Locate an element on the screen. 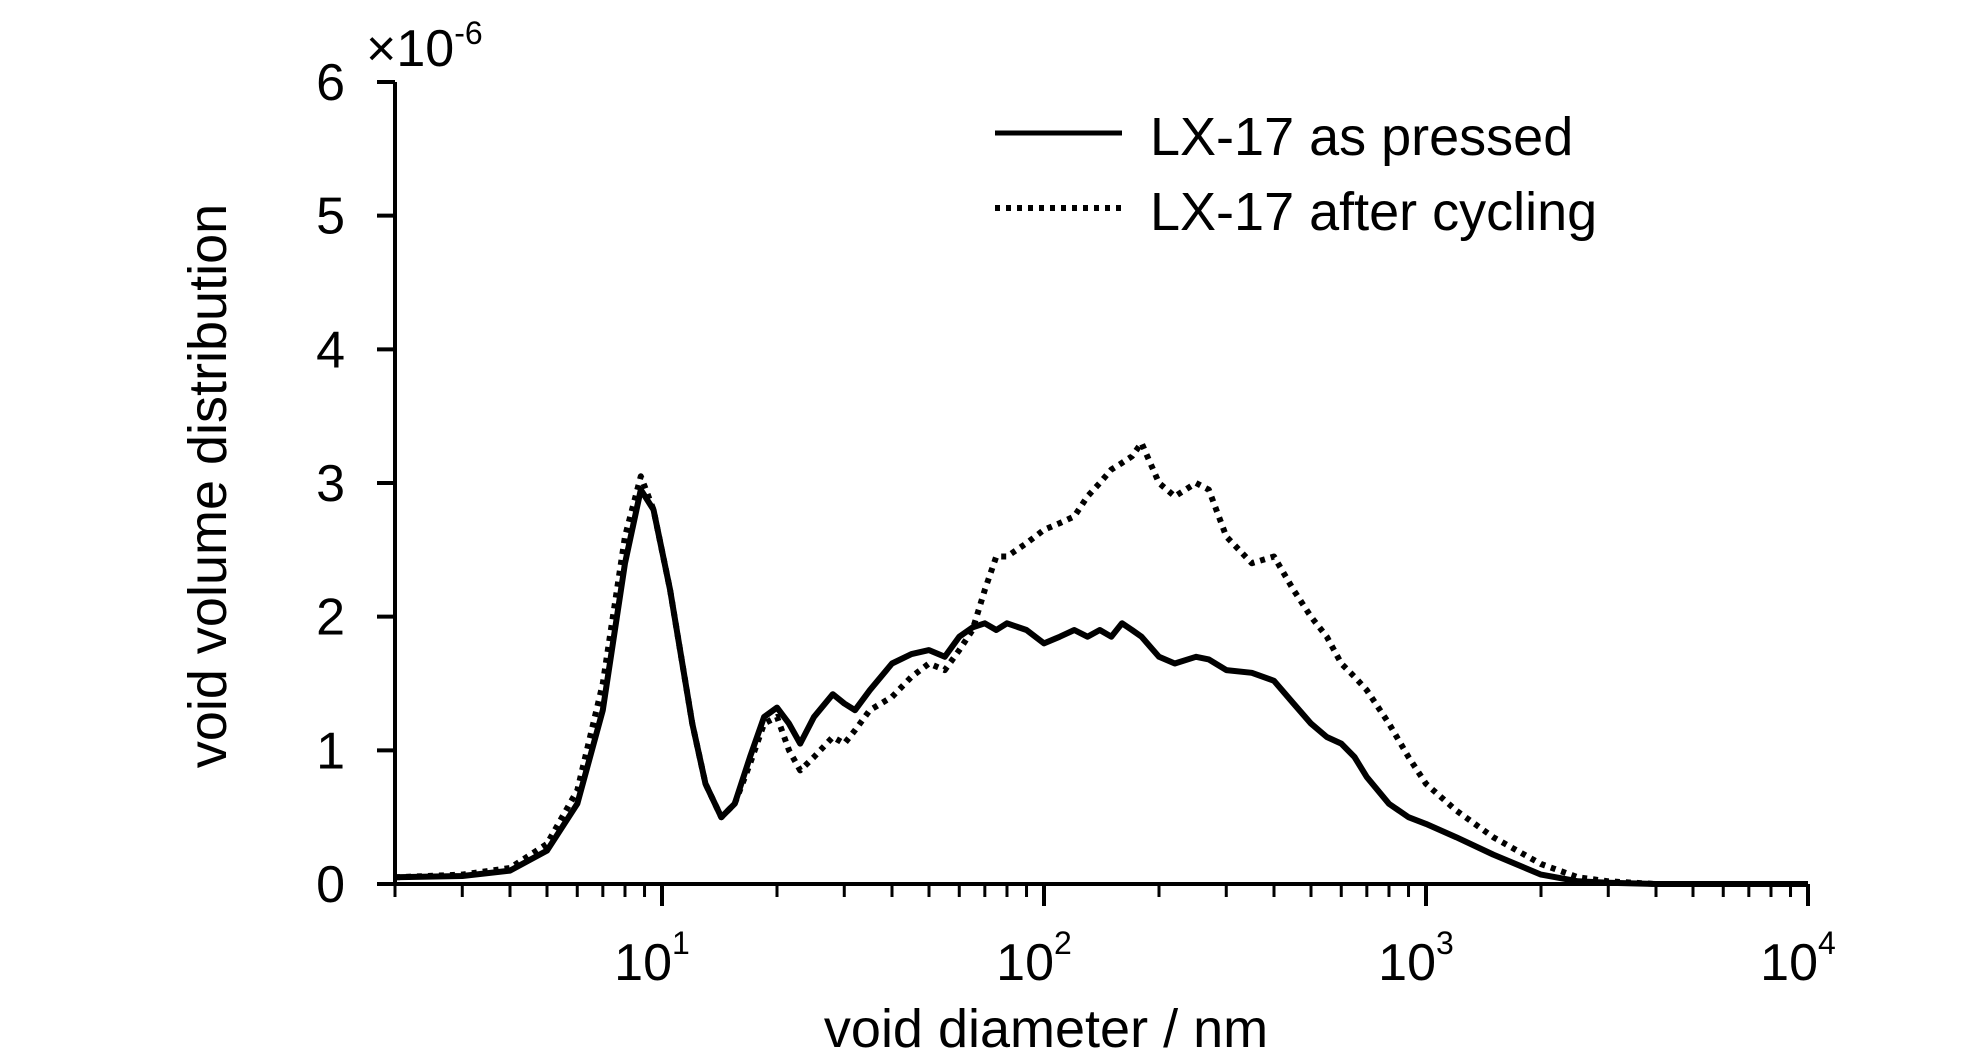  y-tick-label: 4 is located at coordinates (330, 350).